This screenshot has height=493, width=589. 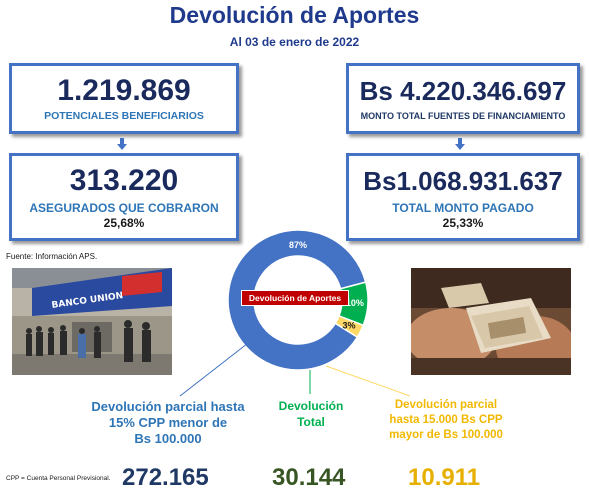 What do you see at coordinates (444, 477) in the screenshot?
I see `count-parcial-15000: 10.911` at bounding box center [444, 477].